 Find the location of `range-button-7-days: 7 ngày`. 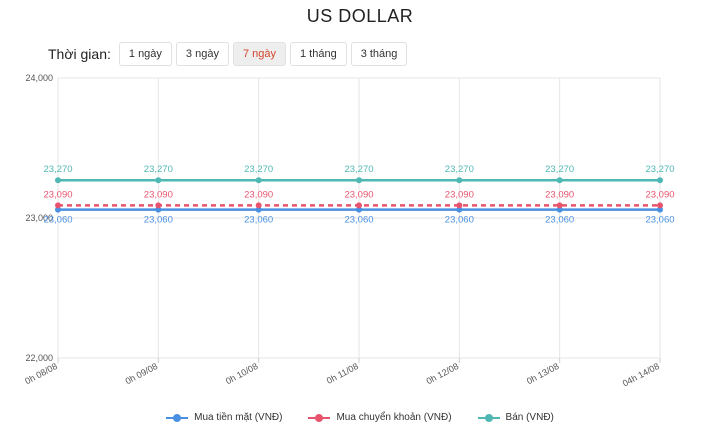

range-button-7-days: 7 ngày is located at coordinates (259, 54).